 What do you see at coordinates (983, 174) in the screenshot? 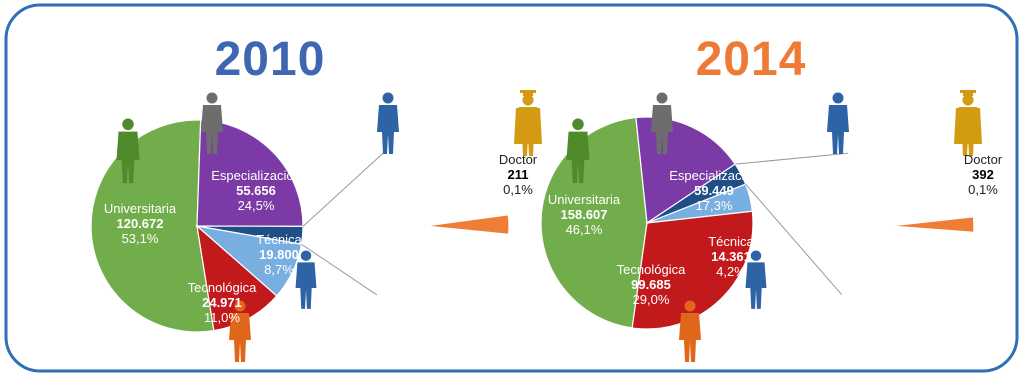
I see `value-doctor-2014: 392` at bounding box center [983, 174].